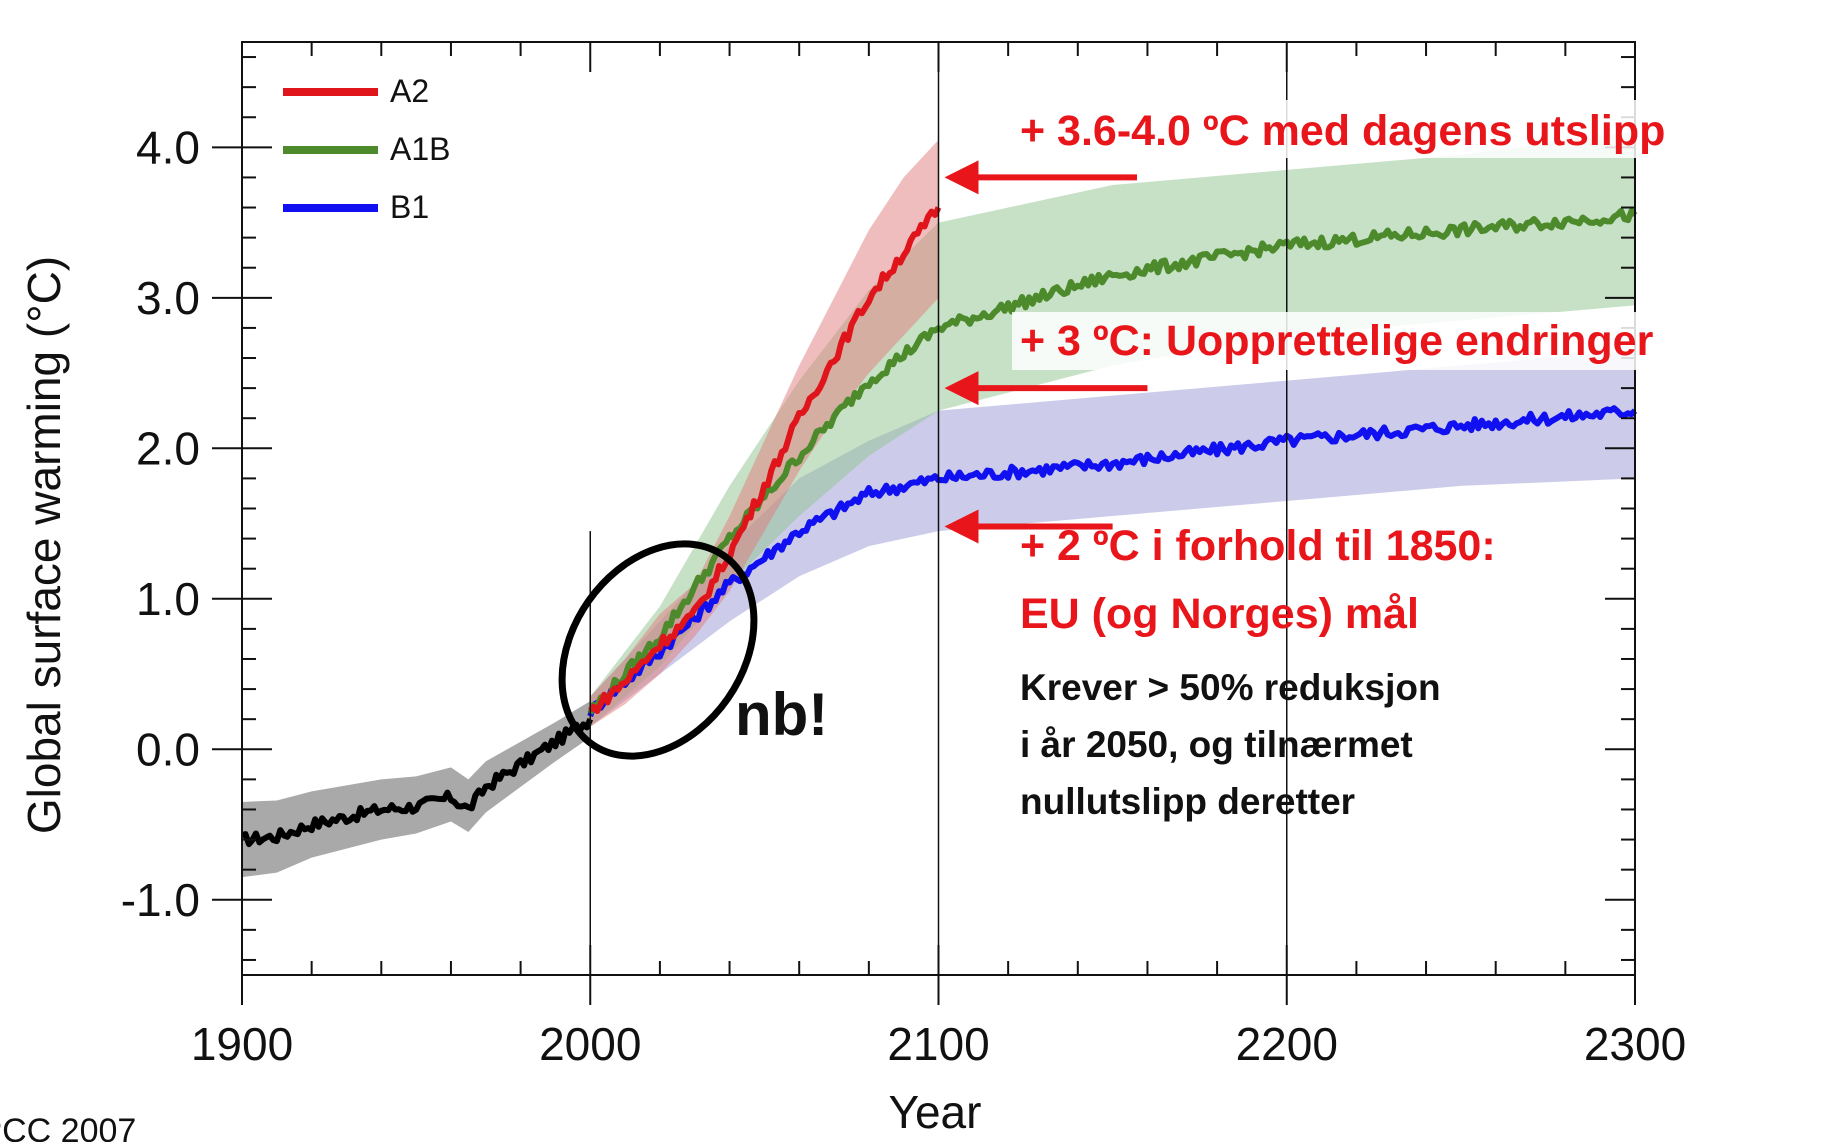  What do you see at coordinates (1287, 1044) in the screenshot?
I see `x-tick-label: 2200` at bounding box center [1287, 1044].